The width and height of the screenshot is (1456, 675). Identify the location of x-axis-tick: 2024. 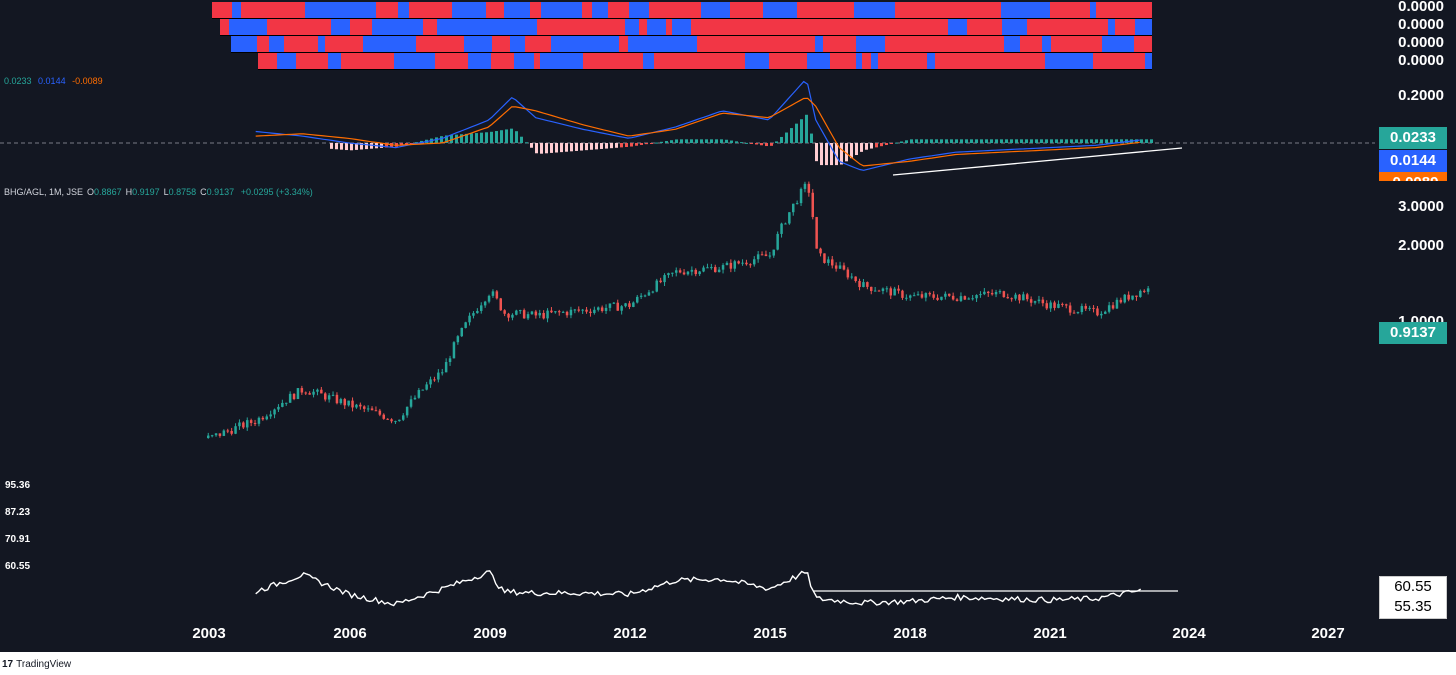
(1189, 633).